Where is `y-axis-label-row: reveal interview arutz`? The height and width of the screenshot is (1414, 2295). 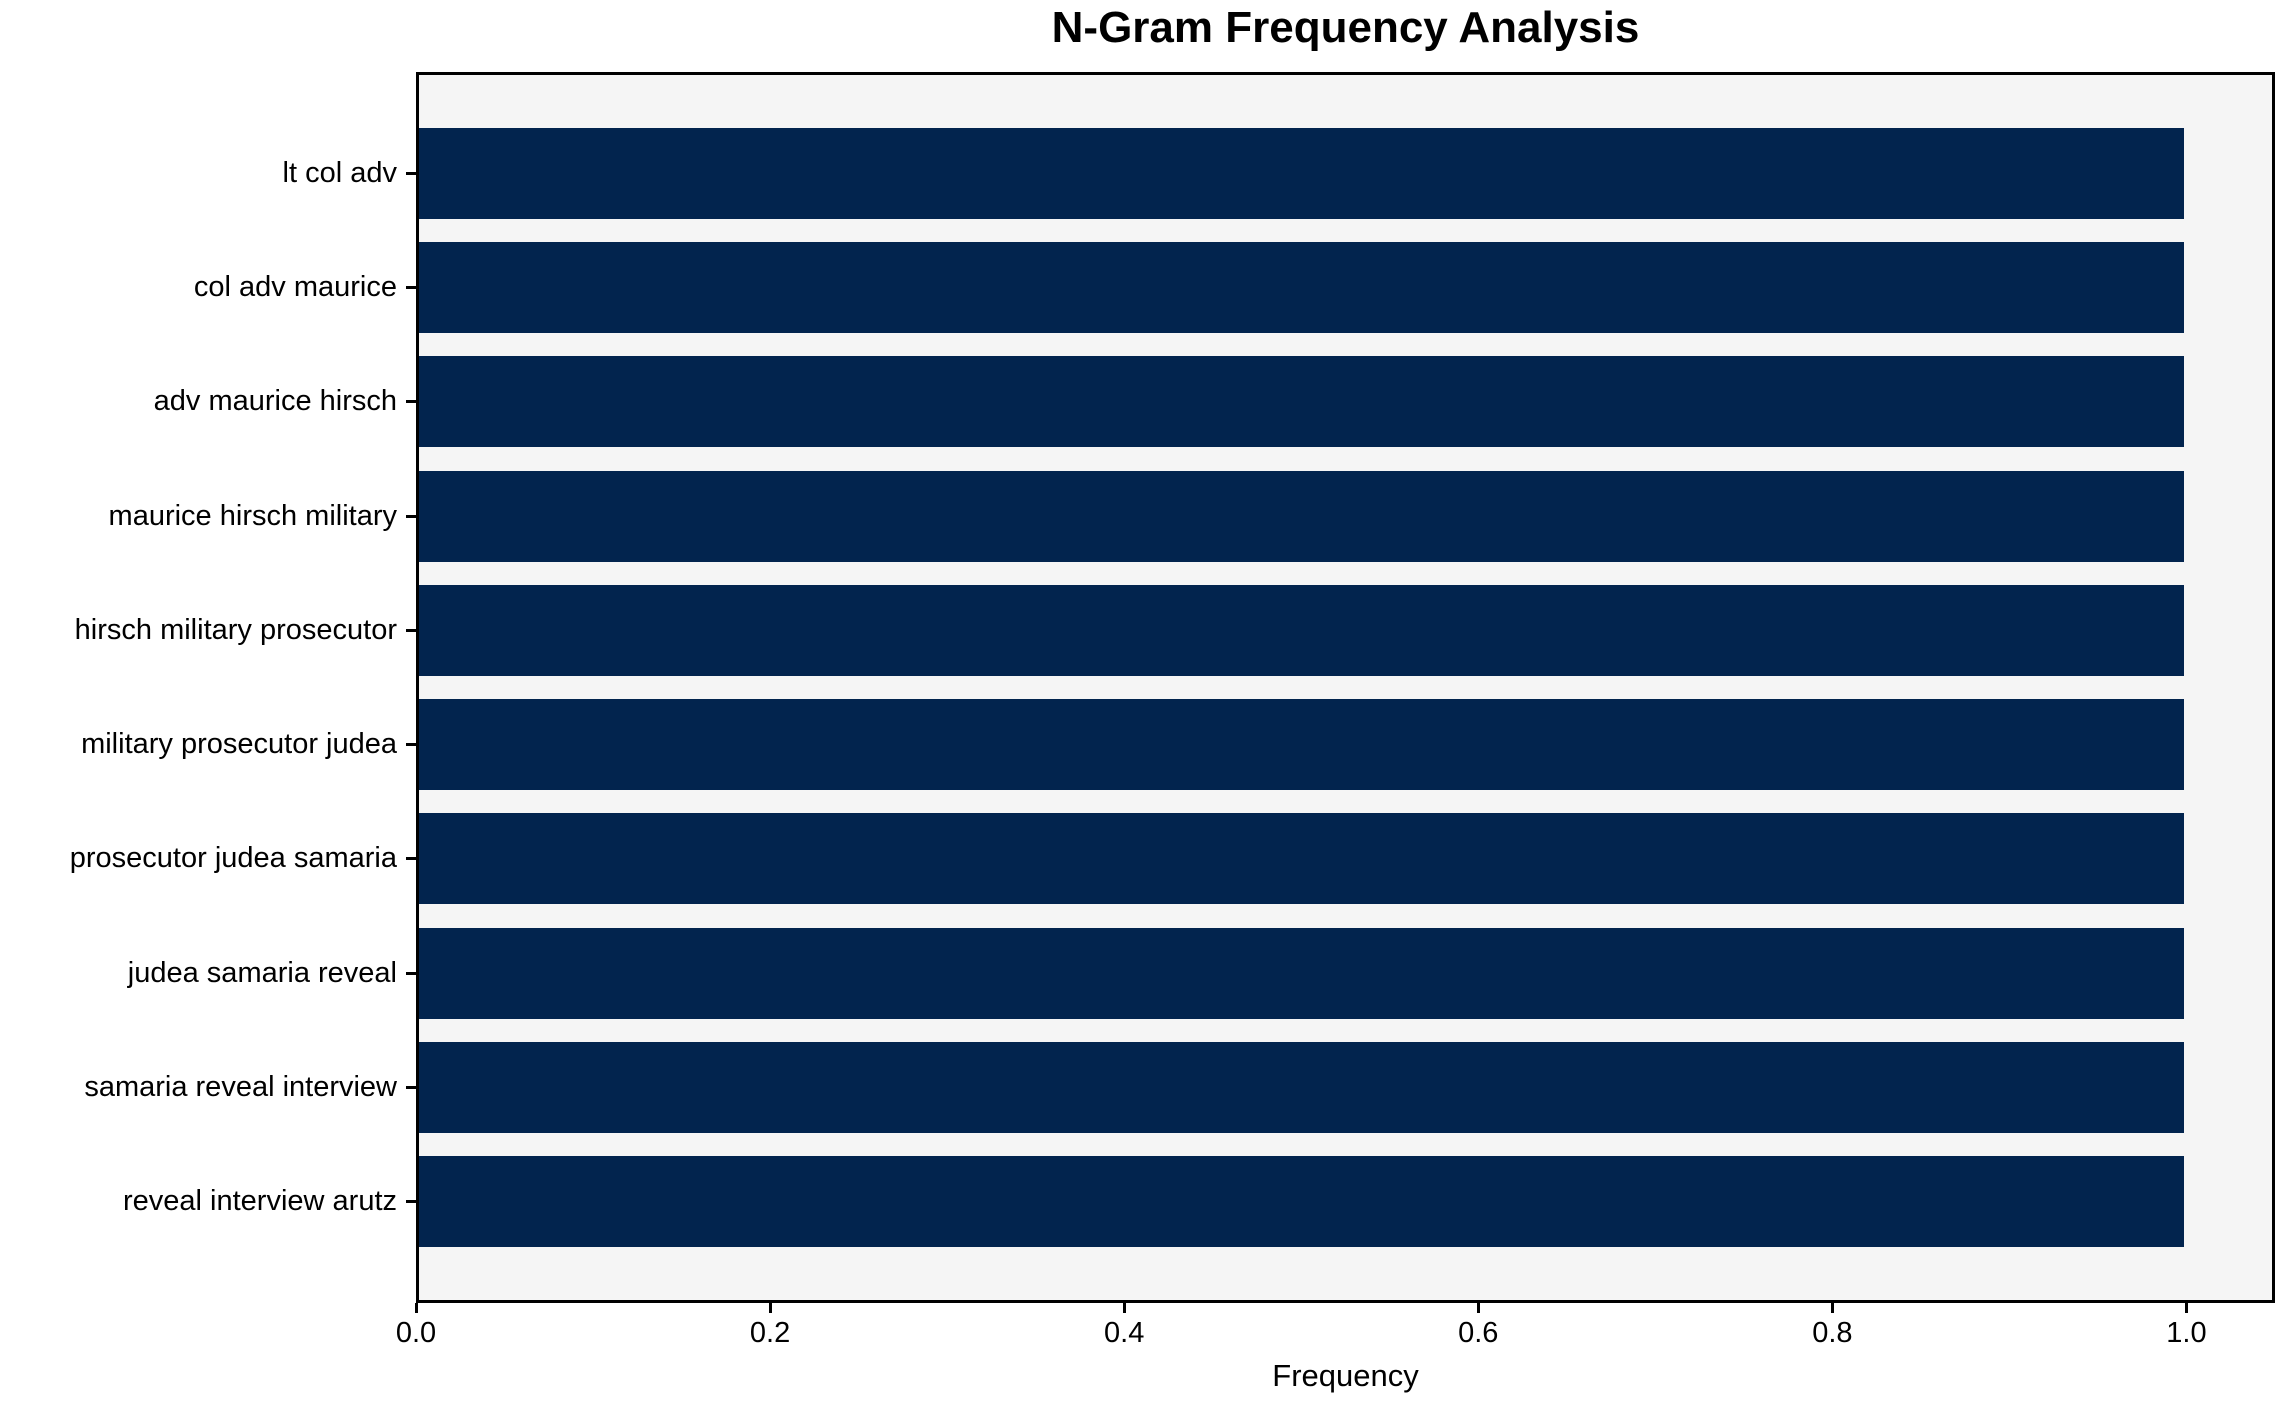
y-axis-label-row: reveal interview arutz is located at coordinates (208, 1201).